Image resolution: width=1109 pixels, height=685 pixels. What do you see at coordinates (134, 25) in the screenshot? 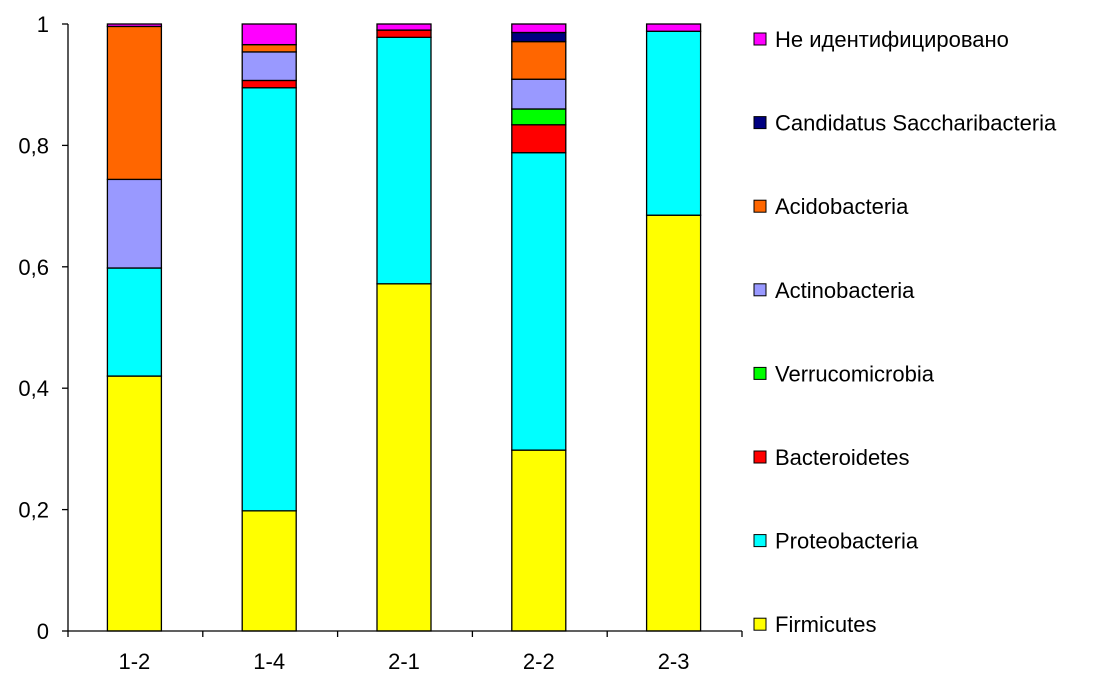
I see `bar-segment-не-идентифицировано-1-2` at bounding box center [134, 25].